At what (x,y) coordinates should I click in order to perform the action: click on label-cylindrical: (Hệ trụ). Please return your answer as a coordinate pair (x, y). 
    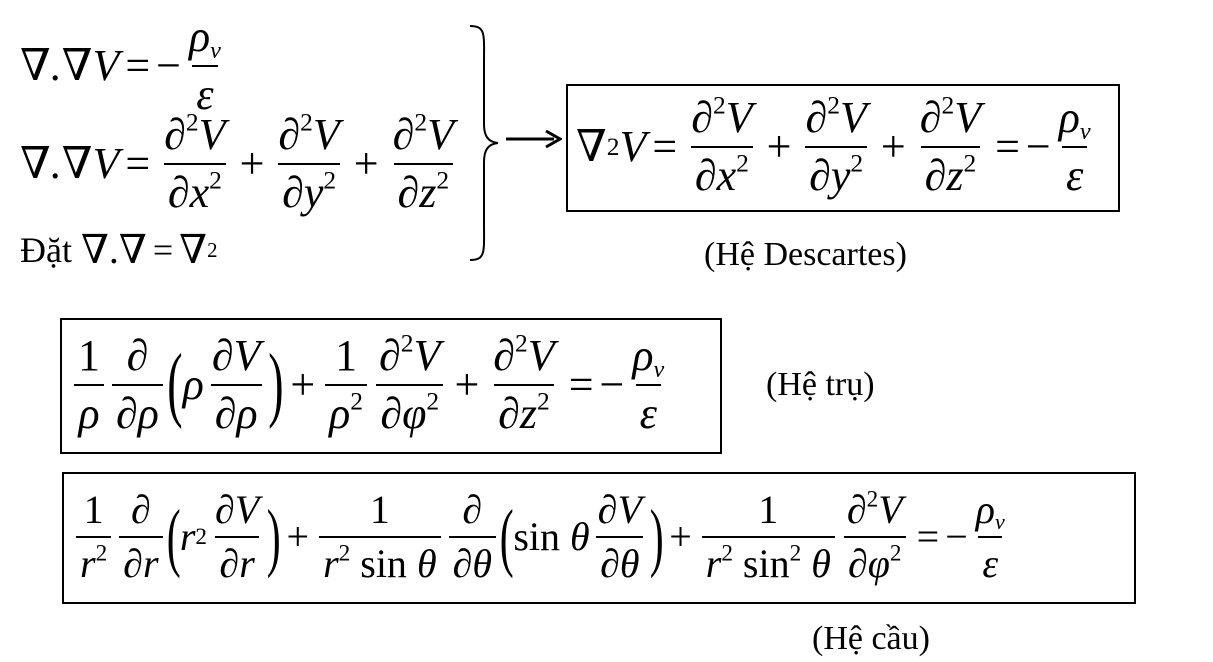
    Looking at the image, I should click on (820, 384).